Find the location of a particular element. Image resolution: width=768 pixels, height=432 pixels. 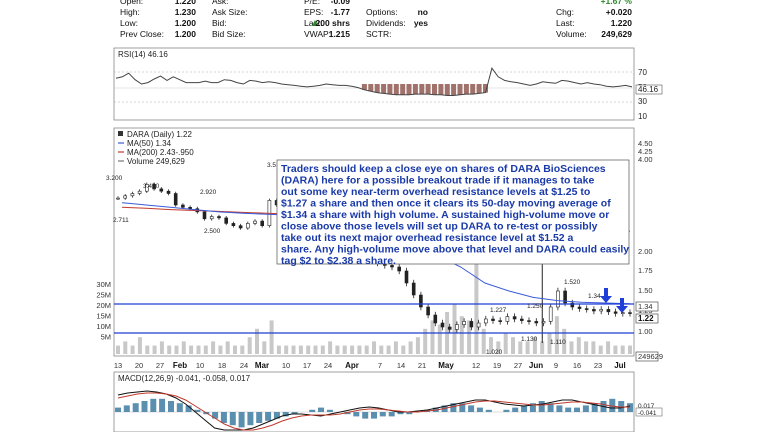

price-label: 1.520 is located at coordinates (572, 282).